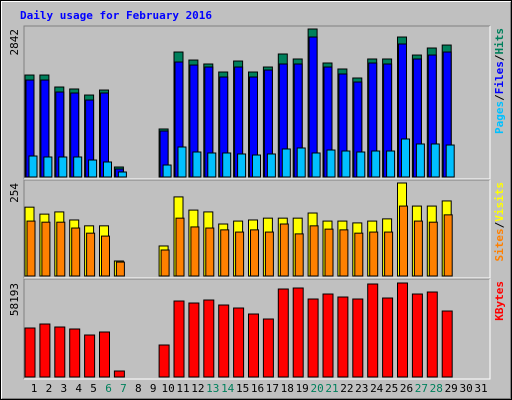 Image resolution: width=512 pixels, height=400 pixels. What do you see at coordinates (377, 388) in the screenshot?
I see `x-tick-label: 24` at bounding box center [377, 388].